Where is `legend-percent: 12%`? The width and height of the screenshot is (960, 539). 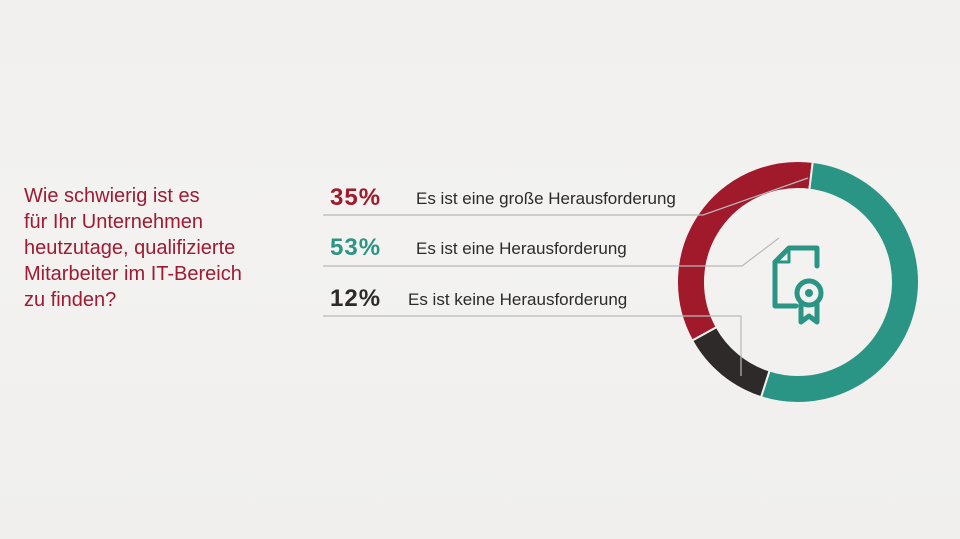 legend-percent: 12% is located at coordinates (356, 298).